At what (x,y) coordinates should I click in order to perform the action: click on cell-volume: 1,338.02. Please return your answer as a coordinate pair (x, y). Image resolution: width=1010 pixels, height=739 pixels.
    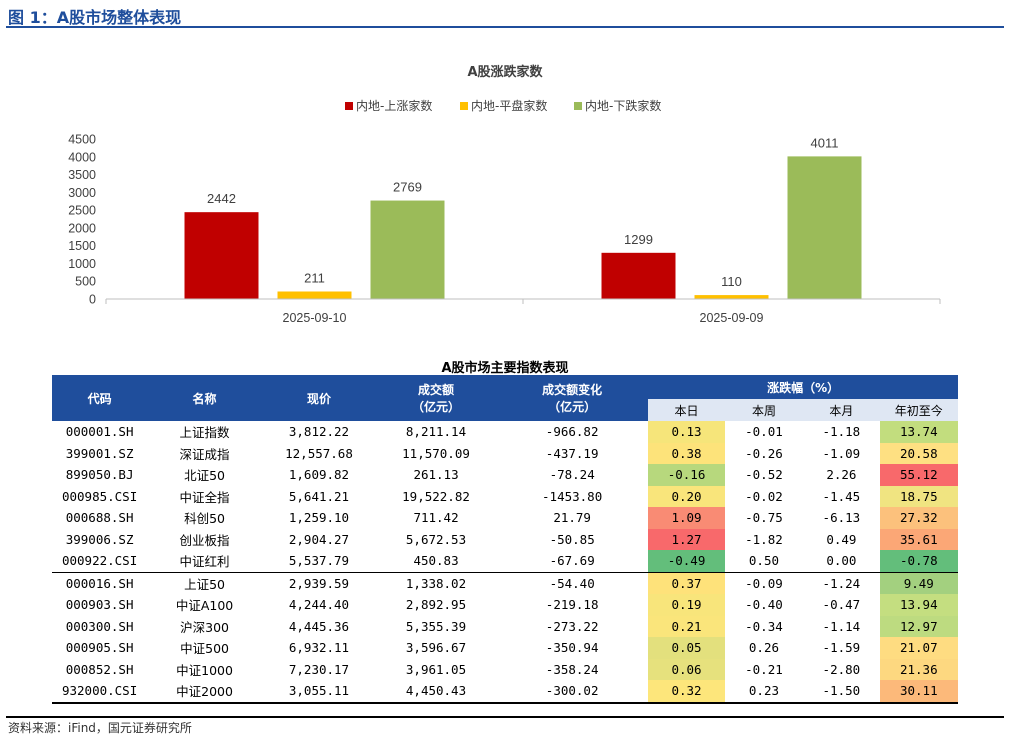
    Looking at the image, I should click on (436, 582).